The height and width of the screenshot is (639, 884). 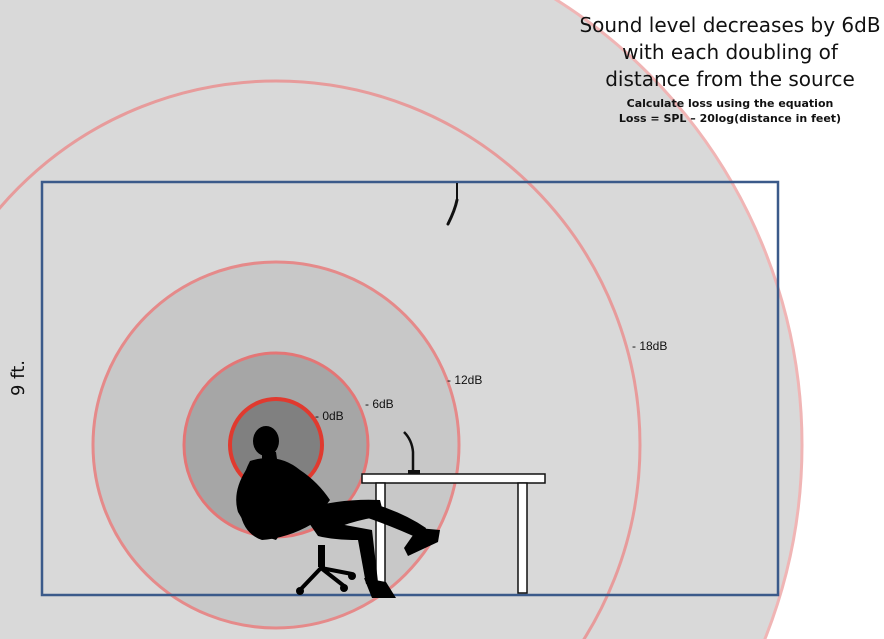 What do you see at coordinates (338, 512) in the screenshot?
I see `seated-person-icon` at bounding box center [338, 512].